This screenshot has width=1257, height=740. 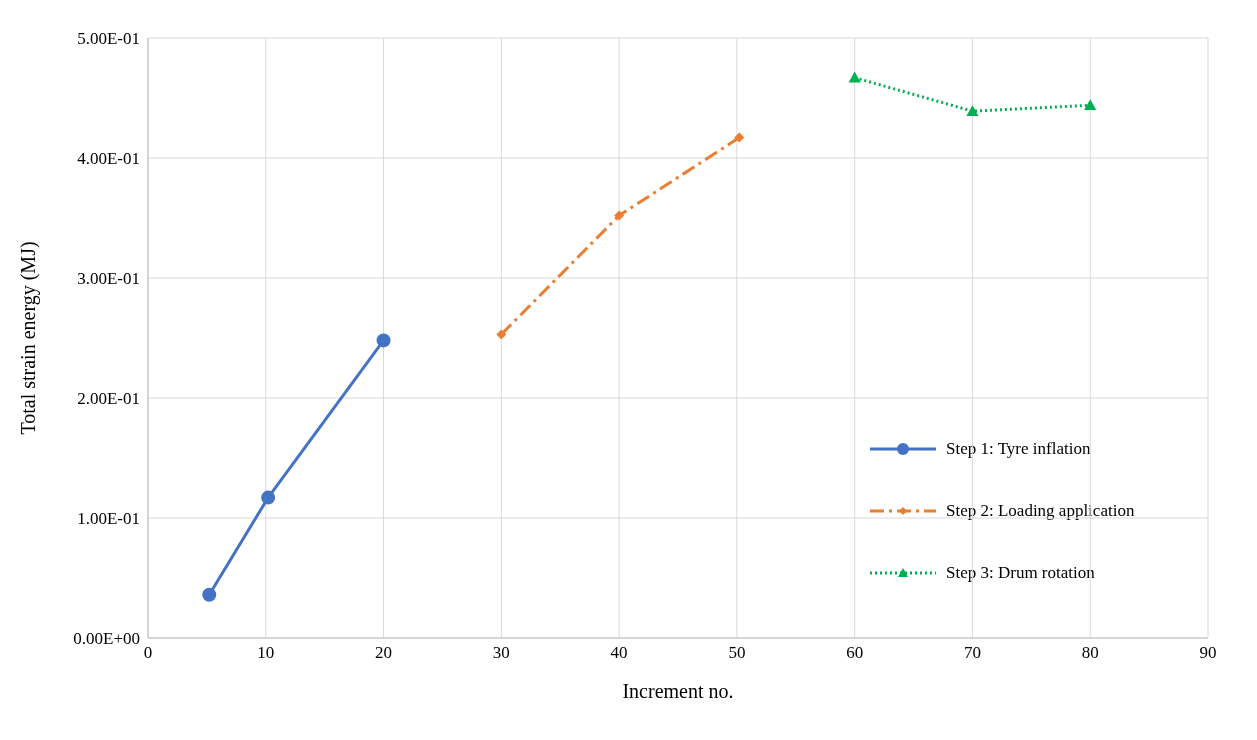 I want to click on legend-label: Step 2: Loading application, so click(x=1040, y=511).